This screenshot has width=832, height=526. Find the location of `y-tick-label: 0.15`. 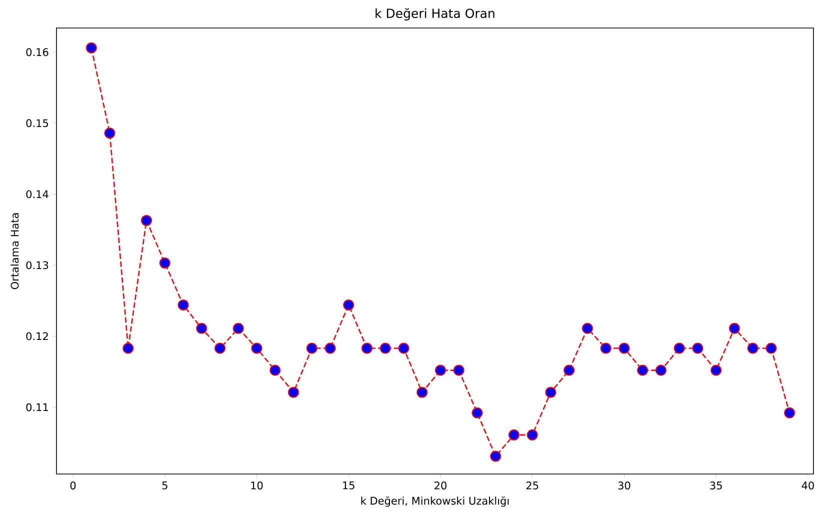

y-tick-label: 0.15 is located at coordinates (37, 123).